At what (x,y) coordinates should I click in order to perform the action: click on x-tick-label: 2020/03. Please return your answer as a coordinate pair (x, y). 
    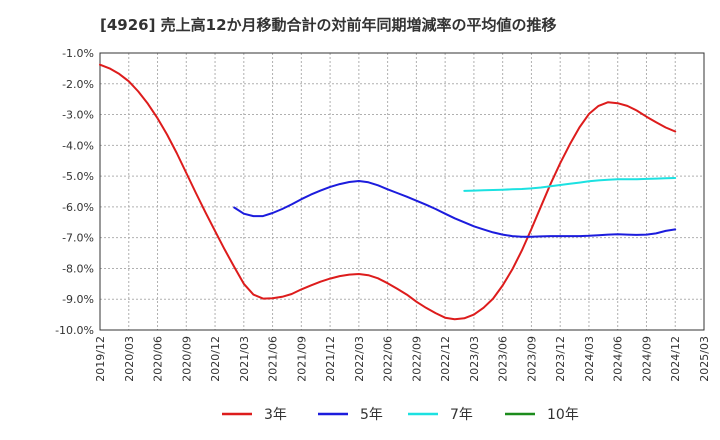
    Looking at the image, I should click on (129, 359).